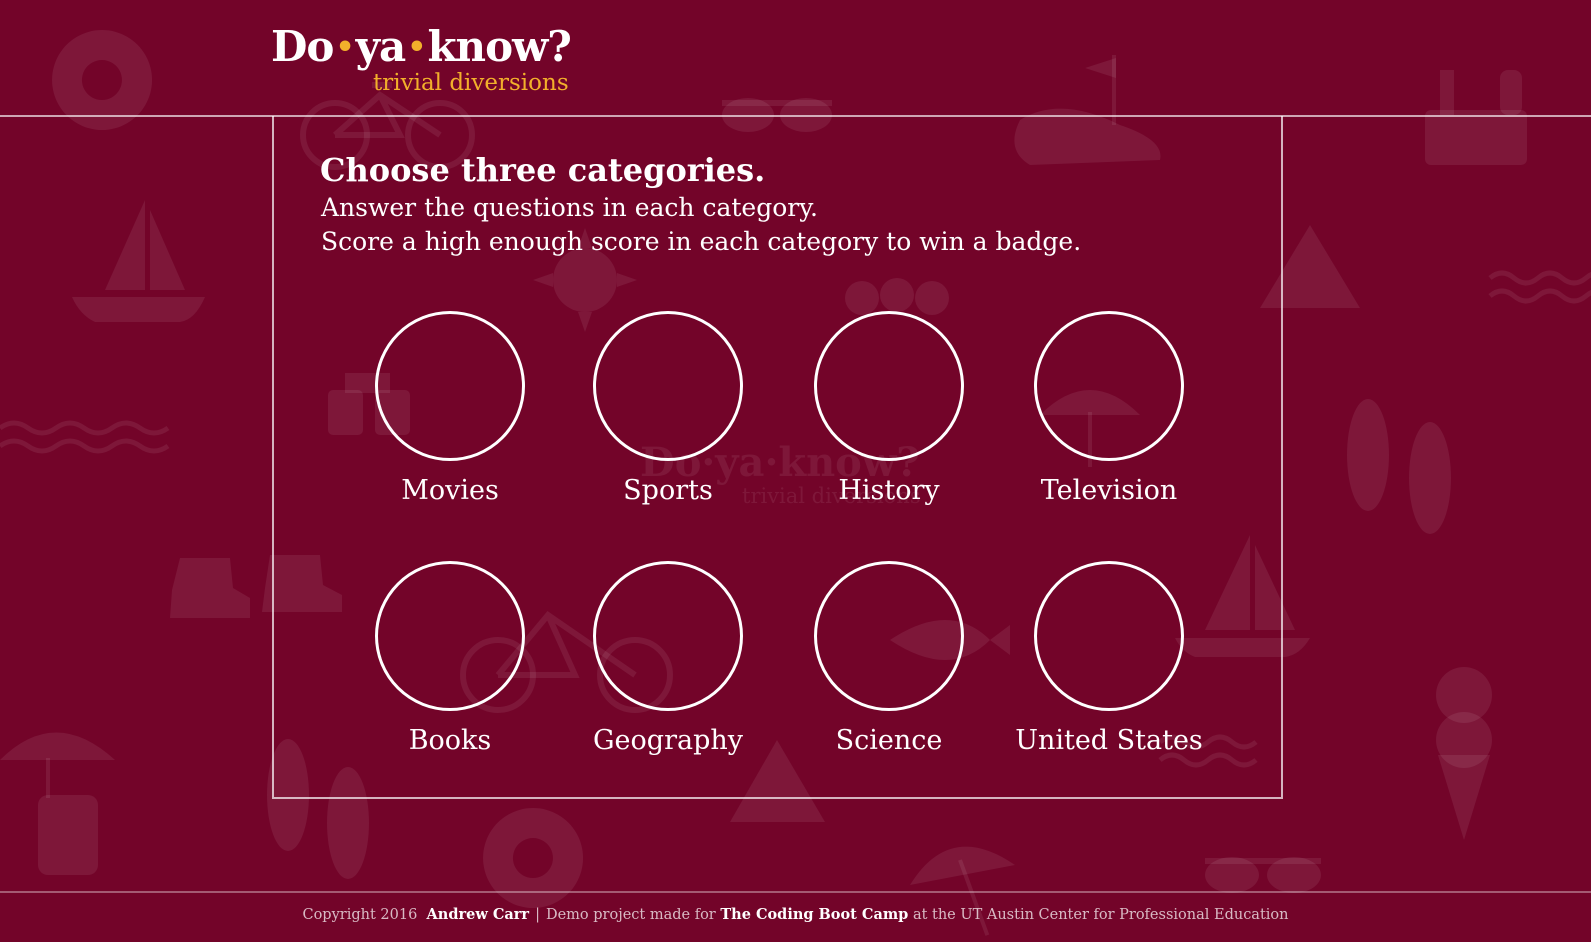  What do you see at coordinates (889, 740) in the screenshot?
I see `category-label: Science` at bounding box center [889, 740].